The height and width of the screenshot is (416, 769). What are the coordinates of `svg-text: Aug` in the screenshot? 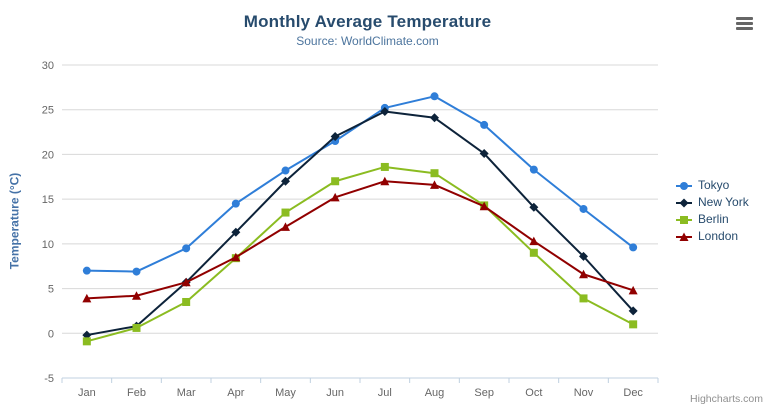 It's located at (435, 393).